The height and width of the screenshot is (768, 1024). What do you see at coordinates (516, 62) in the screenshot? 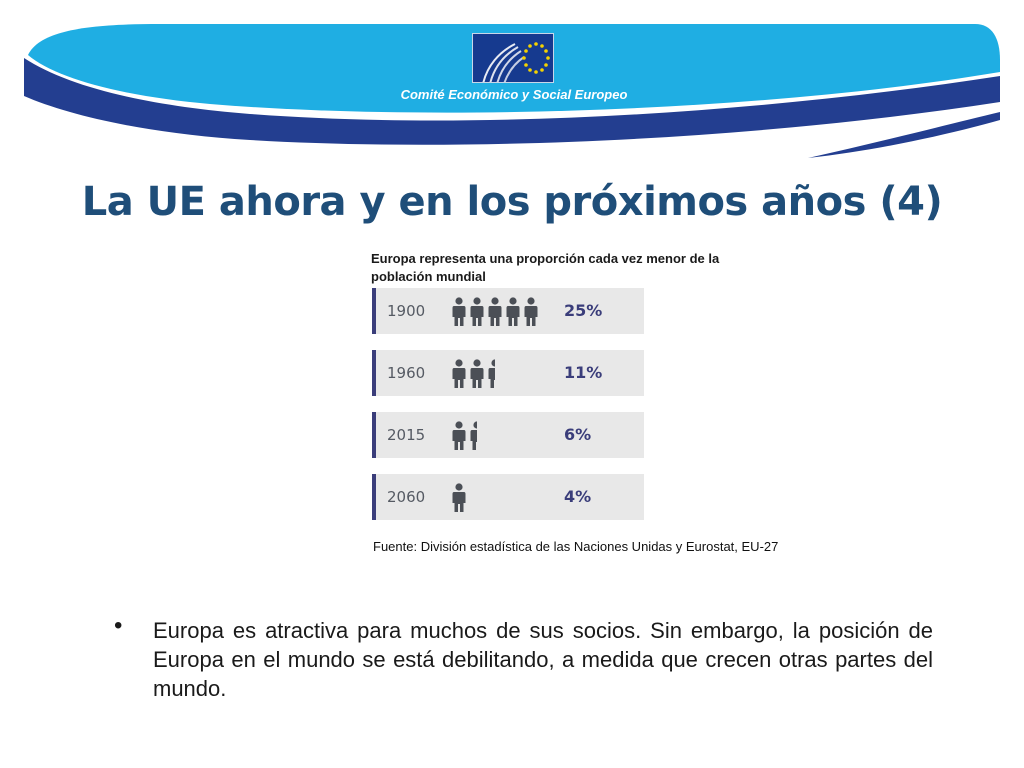
I see `eu-stars-logo-icon` at bounding box center [516, 62].